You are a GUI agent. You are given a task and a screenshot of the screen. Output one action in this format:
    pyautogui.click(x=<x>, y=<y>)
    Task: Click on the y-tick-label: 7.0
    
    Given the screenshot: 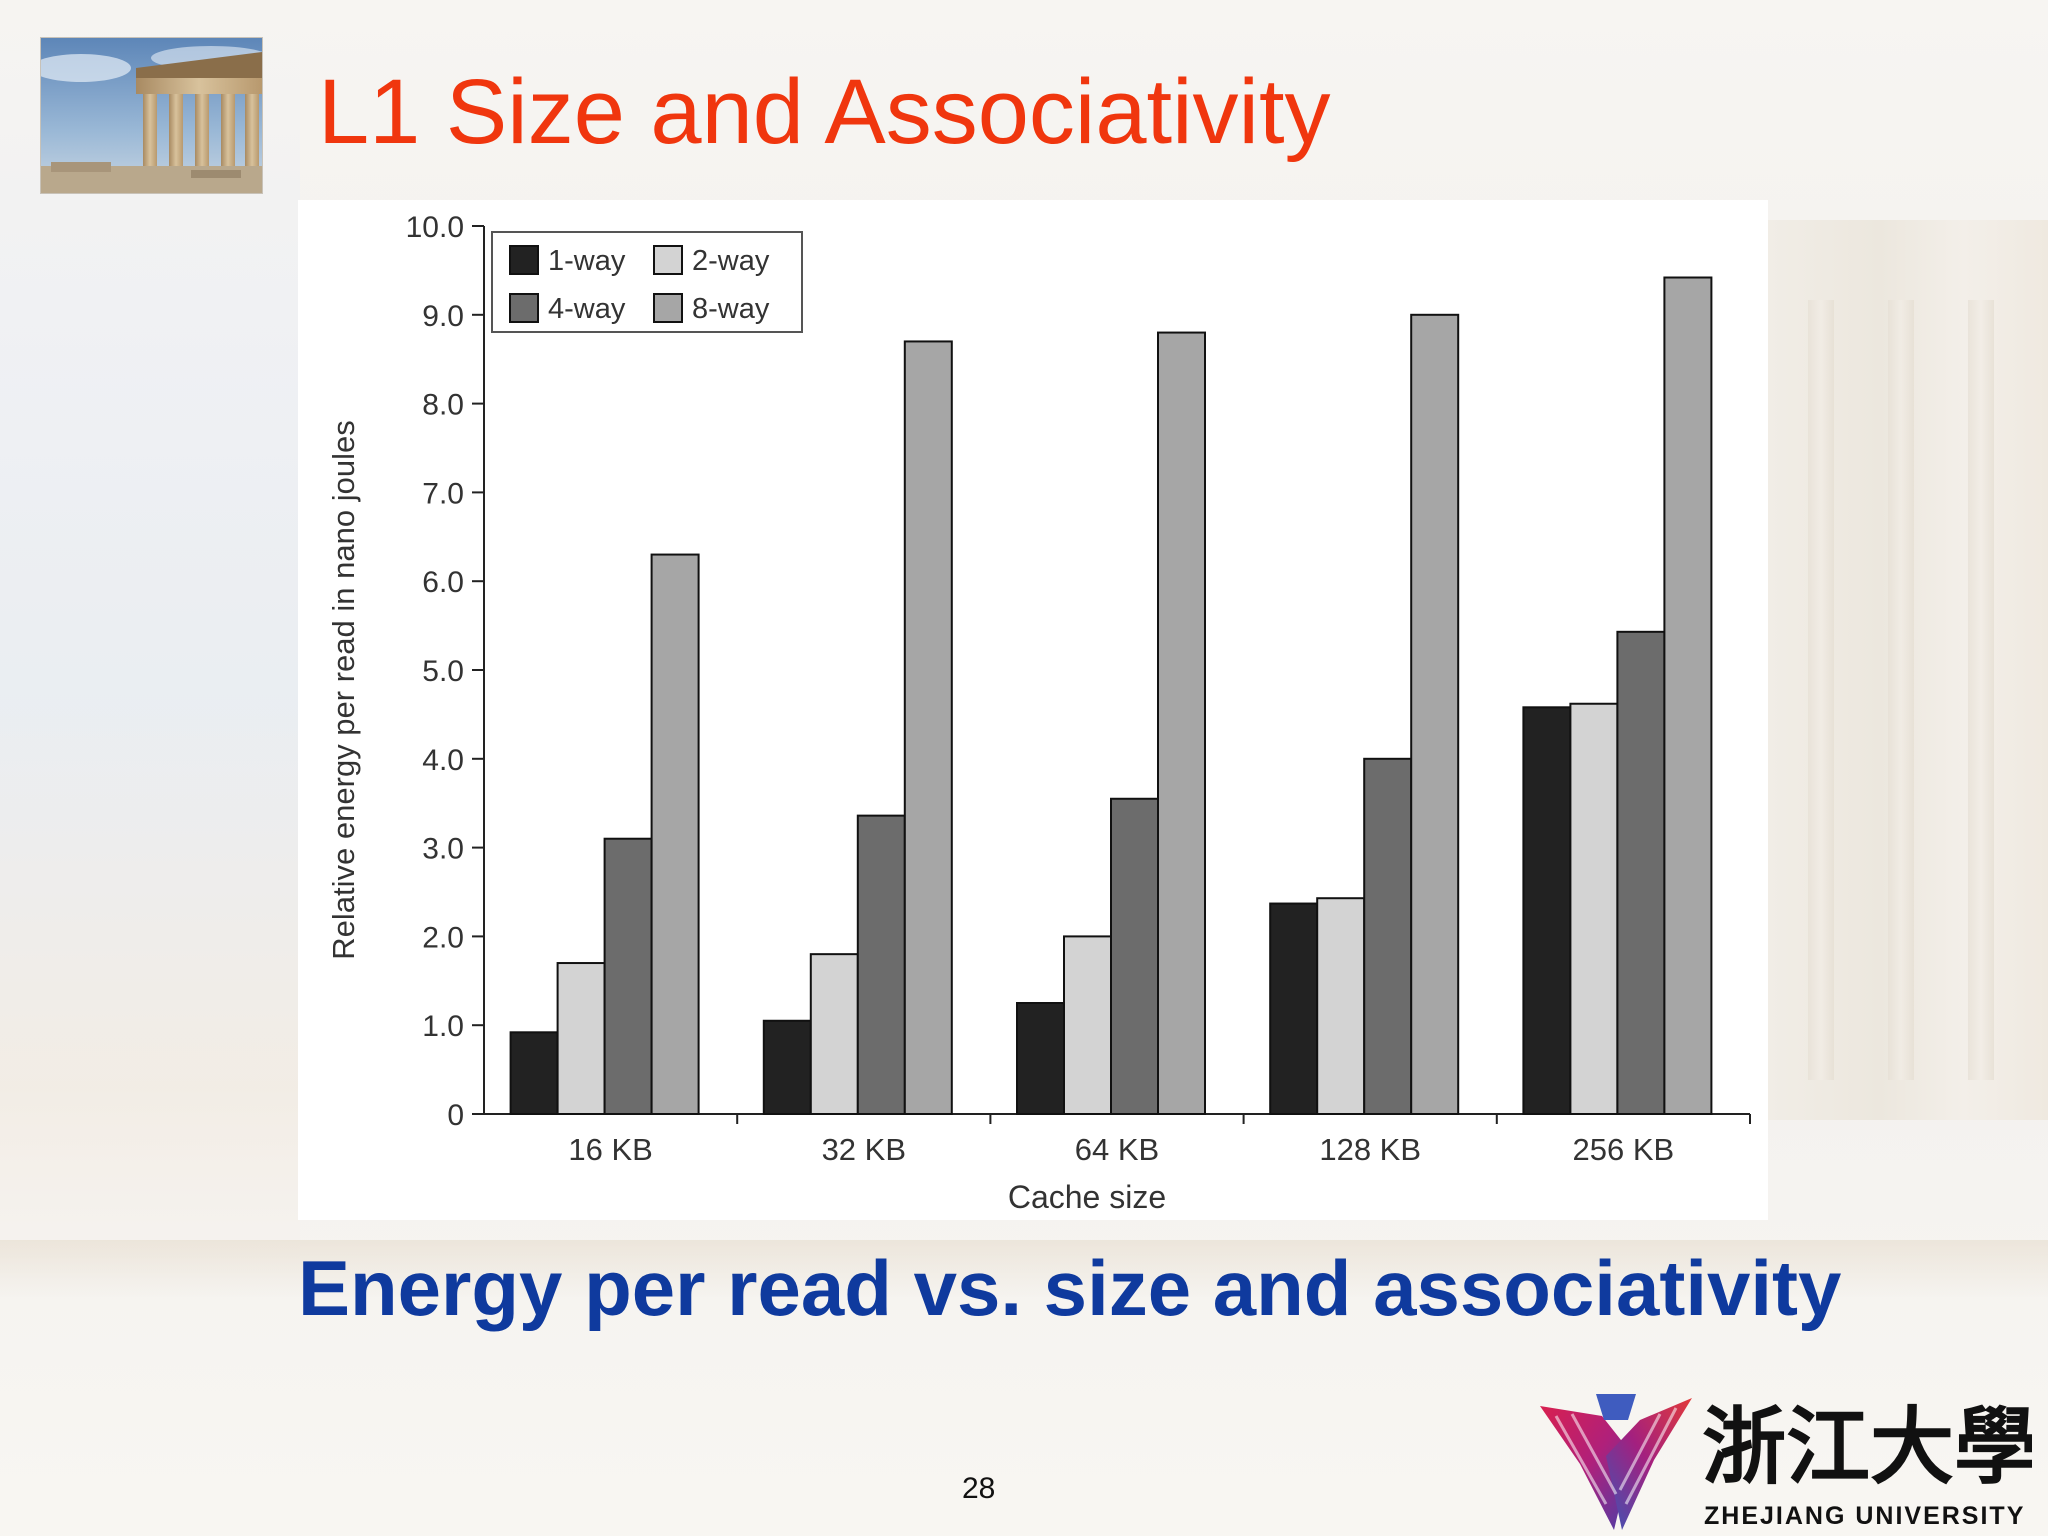 What is the action you would take?
    pyautogui.click(x=443, y=493)
    